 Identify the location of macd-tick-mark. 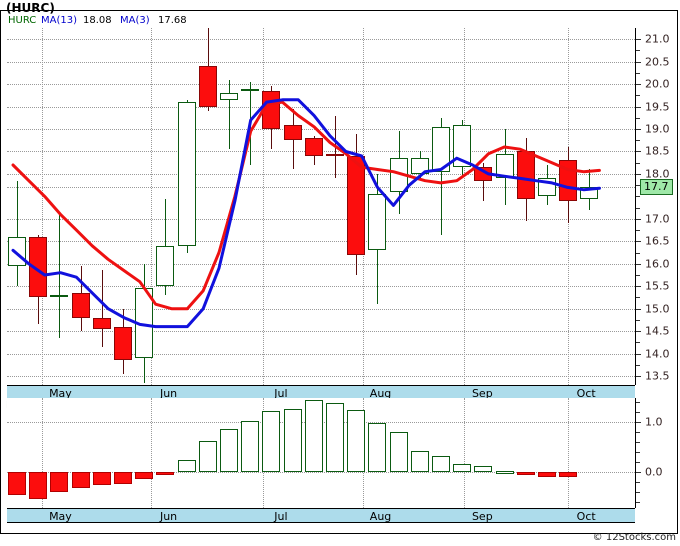
(638, 472).